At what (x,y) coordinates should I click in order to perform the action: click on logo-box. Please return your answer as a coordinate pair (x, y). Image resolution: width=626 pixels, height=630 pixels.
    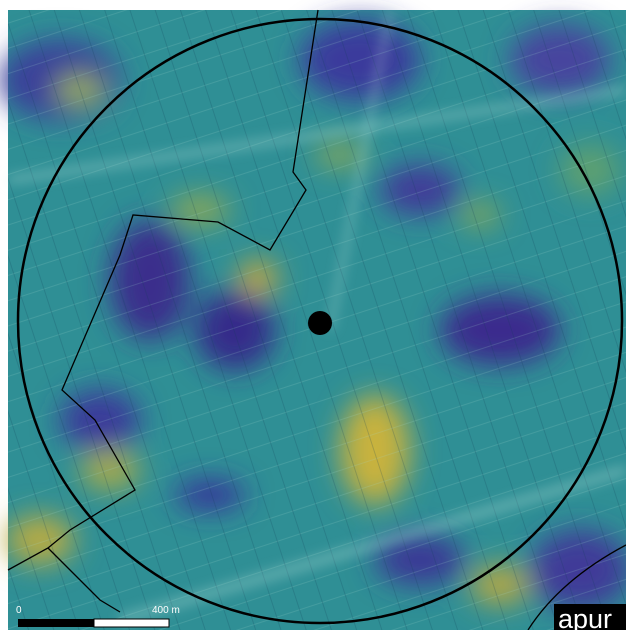
    Looking at the image, I should click on (590, 617).